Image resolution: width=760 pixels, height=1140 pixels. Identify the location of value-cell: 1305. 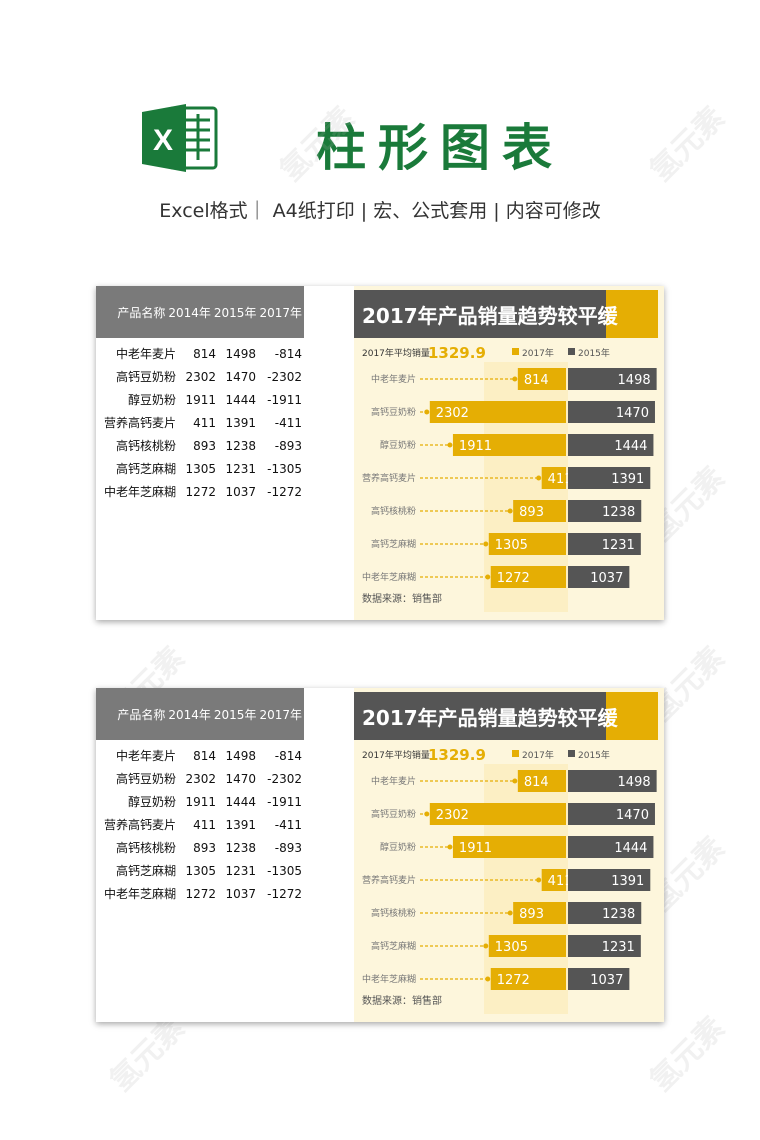
(200, 870).